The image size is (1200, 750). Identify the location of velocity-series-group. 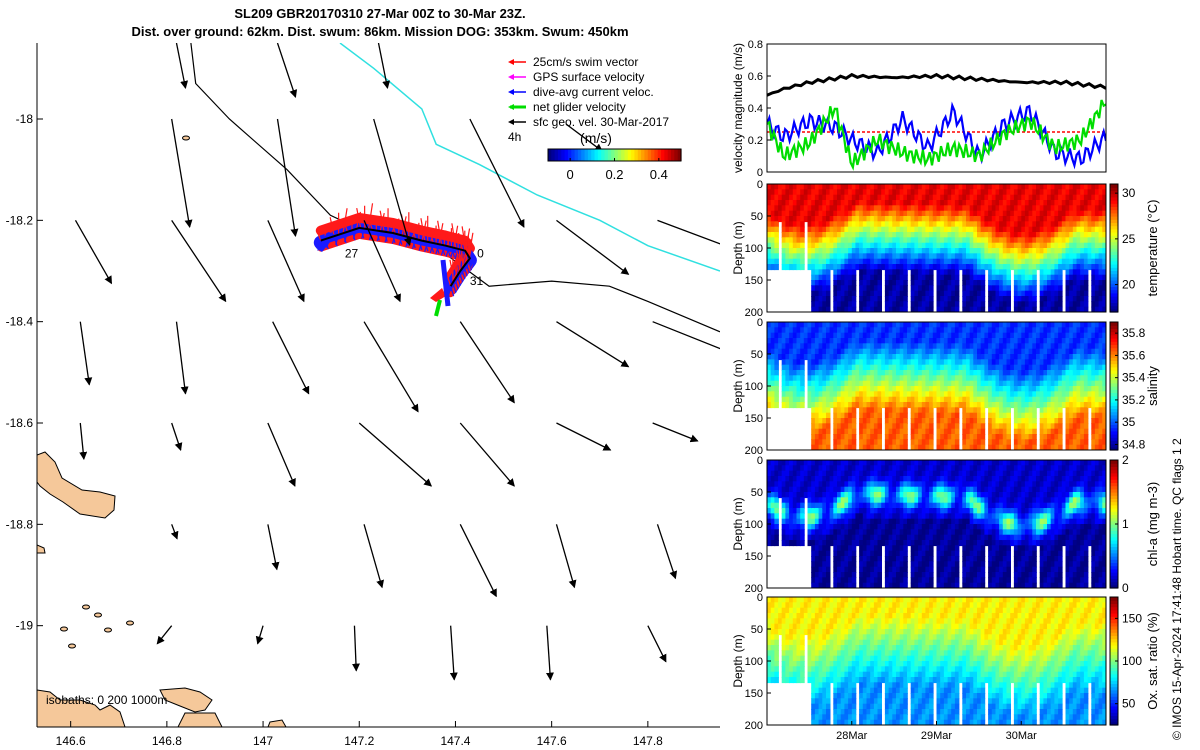
(936, 121).